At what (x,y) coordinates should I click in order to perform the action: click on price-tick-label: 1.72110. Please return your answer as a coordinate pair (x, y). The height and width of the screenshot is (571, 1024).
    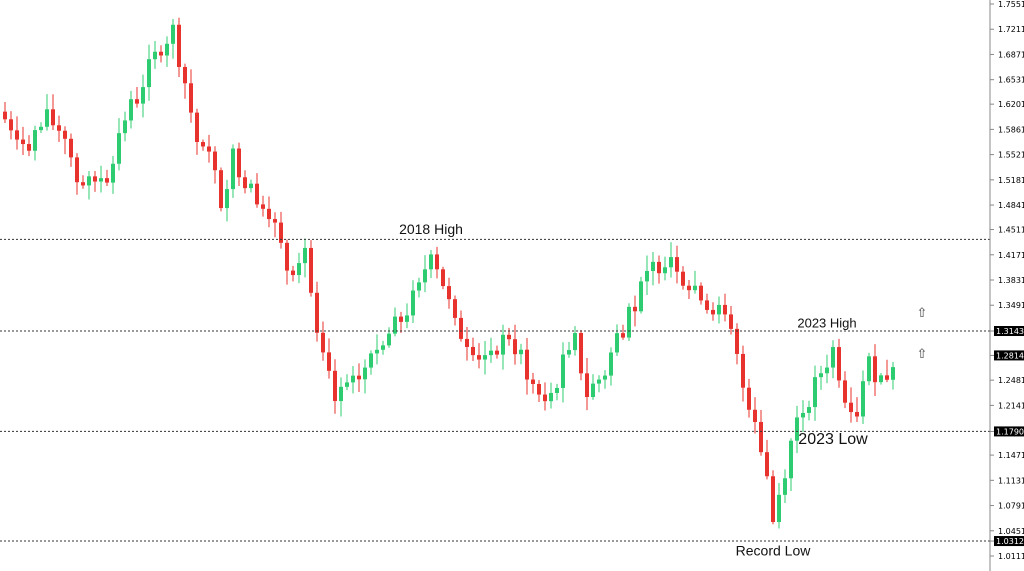
    Looking at the image, I should click on (1011, 29).